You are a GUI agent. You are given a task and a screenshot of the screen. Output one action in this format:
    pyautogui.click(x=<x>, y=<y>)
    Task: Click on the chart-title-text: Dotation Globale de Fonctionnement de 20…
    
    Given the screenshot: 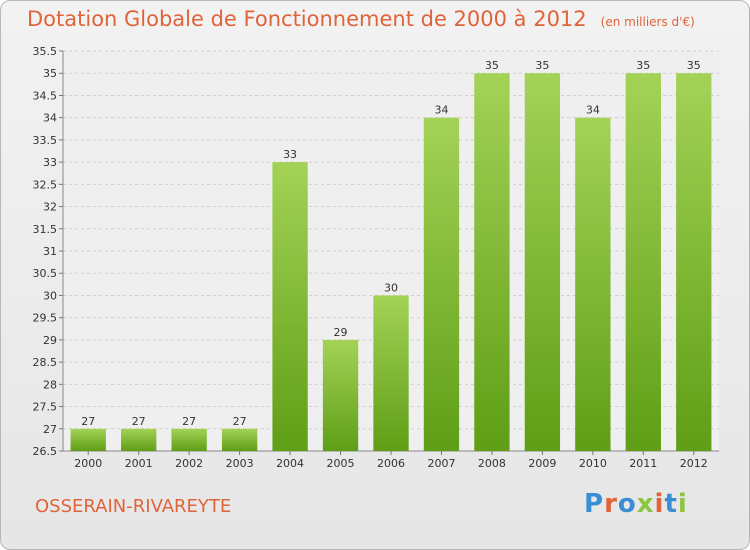 What is the action you would take?
    pyautogui.click(x=307, y=19)
    